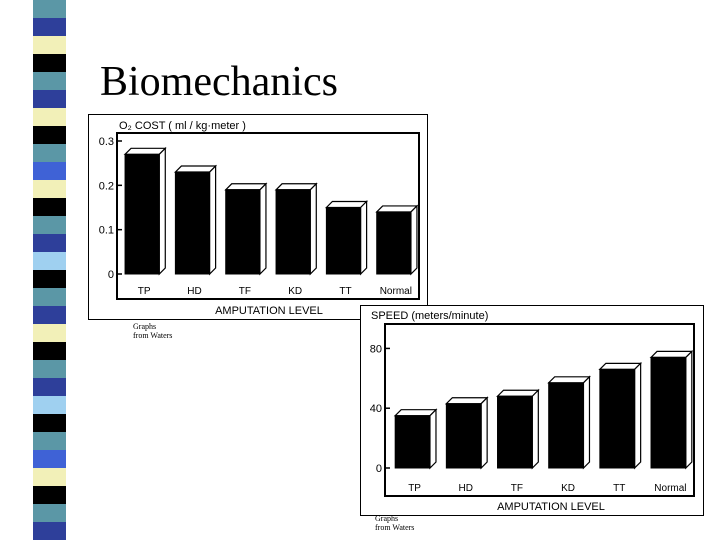 The width and height of the screenshot is (720, 540). What do you see at coordinates (106, 142) in the screenshot?
I see `y-tick-label: 0.3` at bounding box center [106, 142].